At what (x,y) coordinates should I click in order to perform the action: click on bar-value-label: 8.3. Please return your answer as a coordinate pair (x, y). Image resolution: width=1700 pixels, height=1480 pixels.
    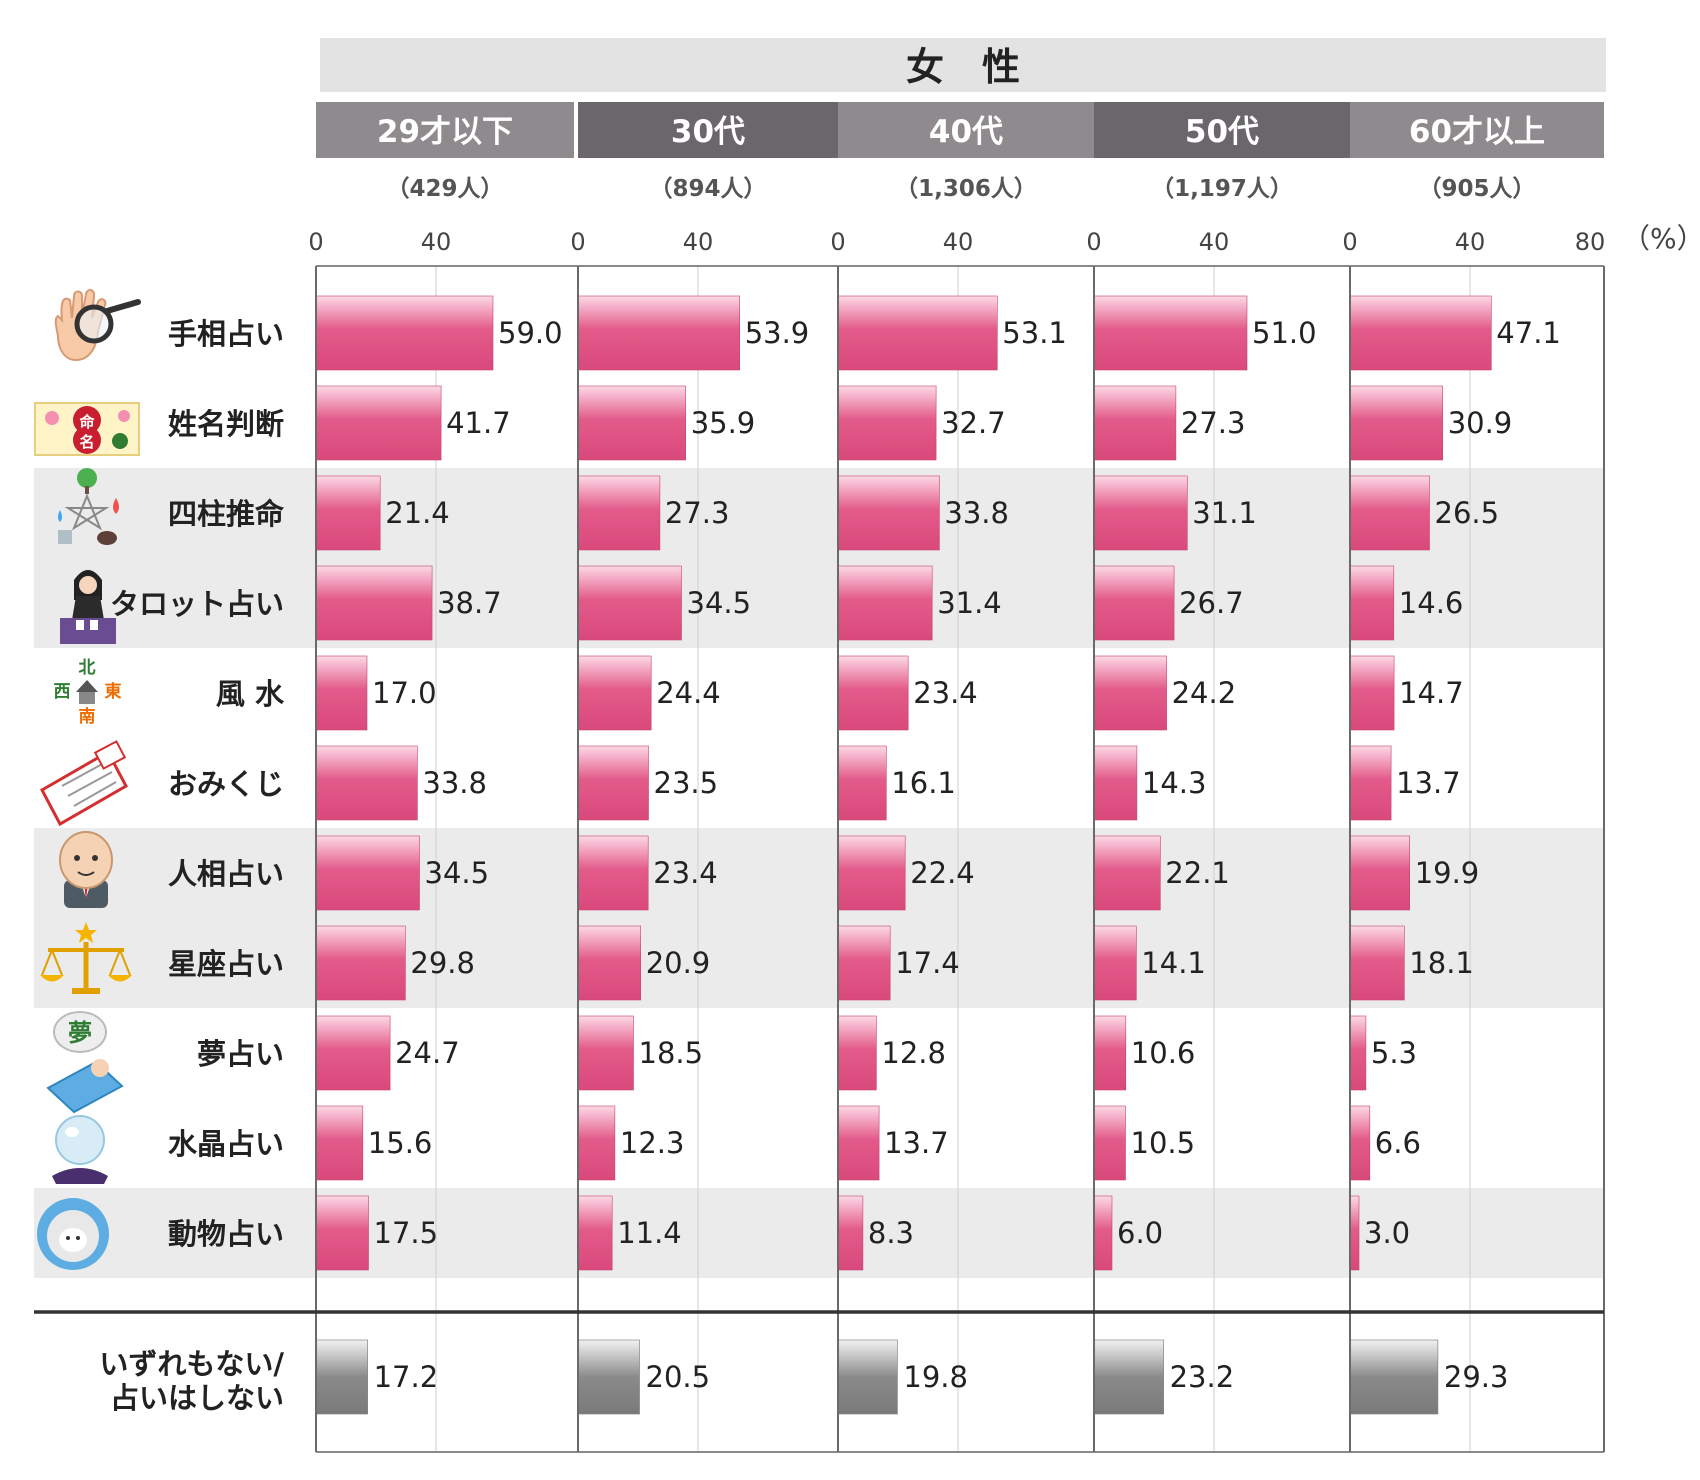
    Looking at the image, I should click on (891, 1233).